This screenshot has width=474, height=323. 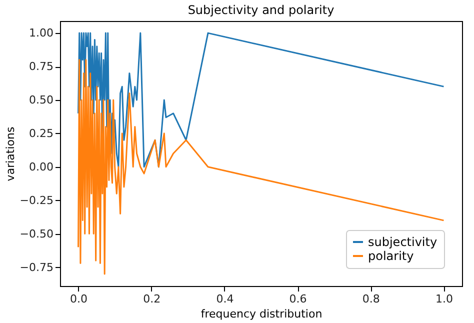 I want to click on y-tick-label: 1.00, so click(x=41, y=33).